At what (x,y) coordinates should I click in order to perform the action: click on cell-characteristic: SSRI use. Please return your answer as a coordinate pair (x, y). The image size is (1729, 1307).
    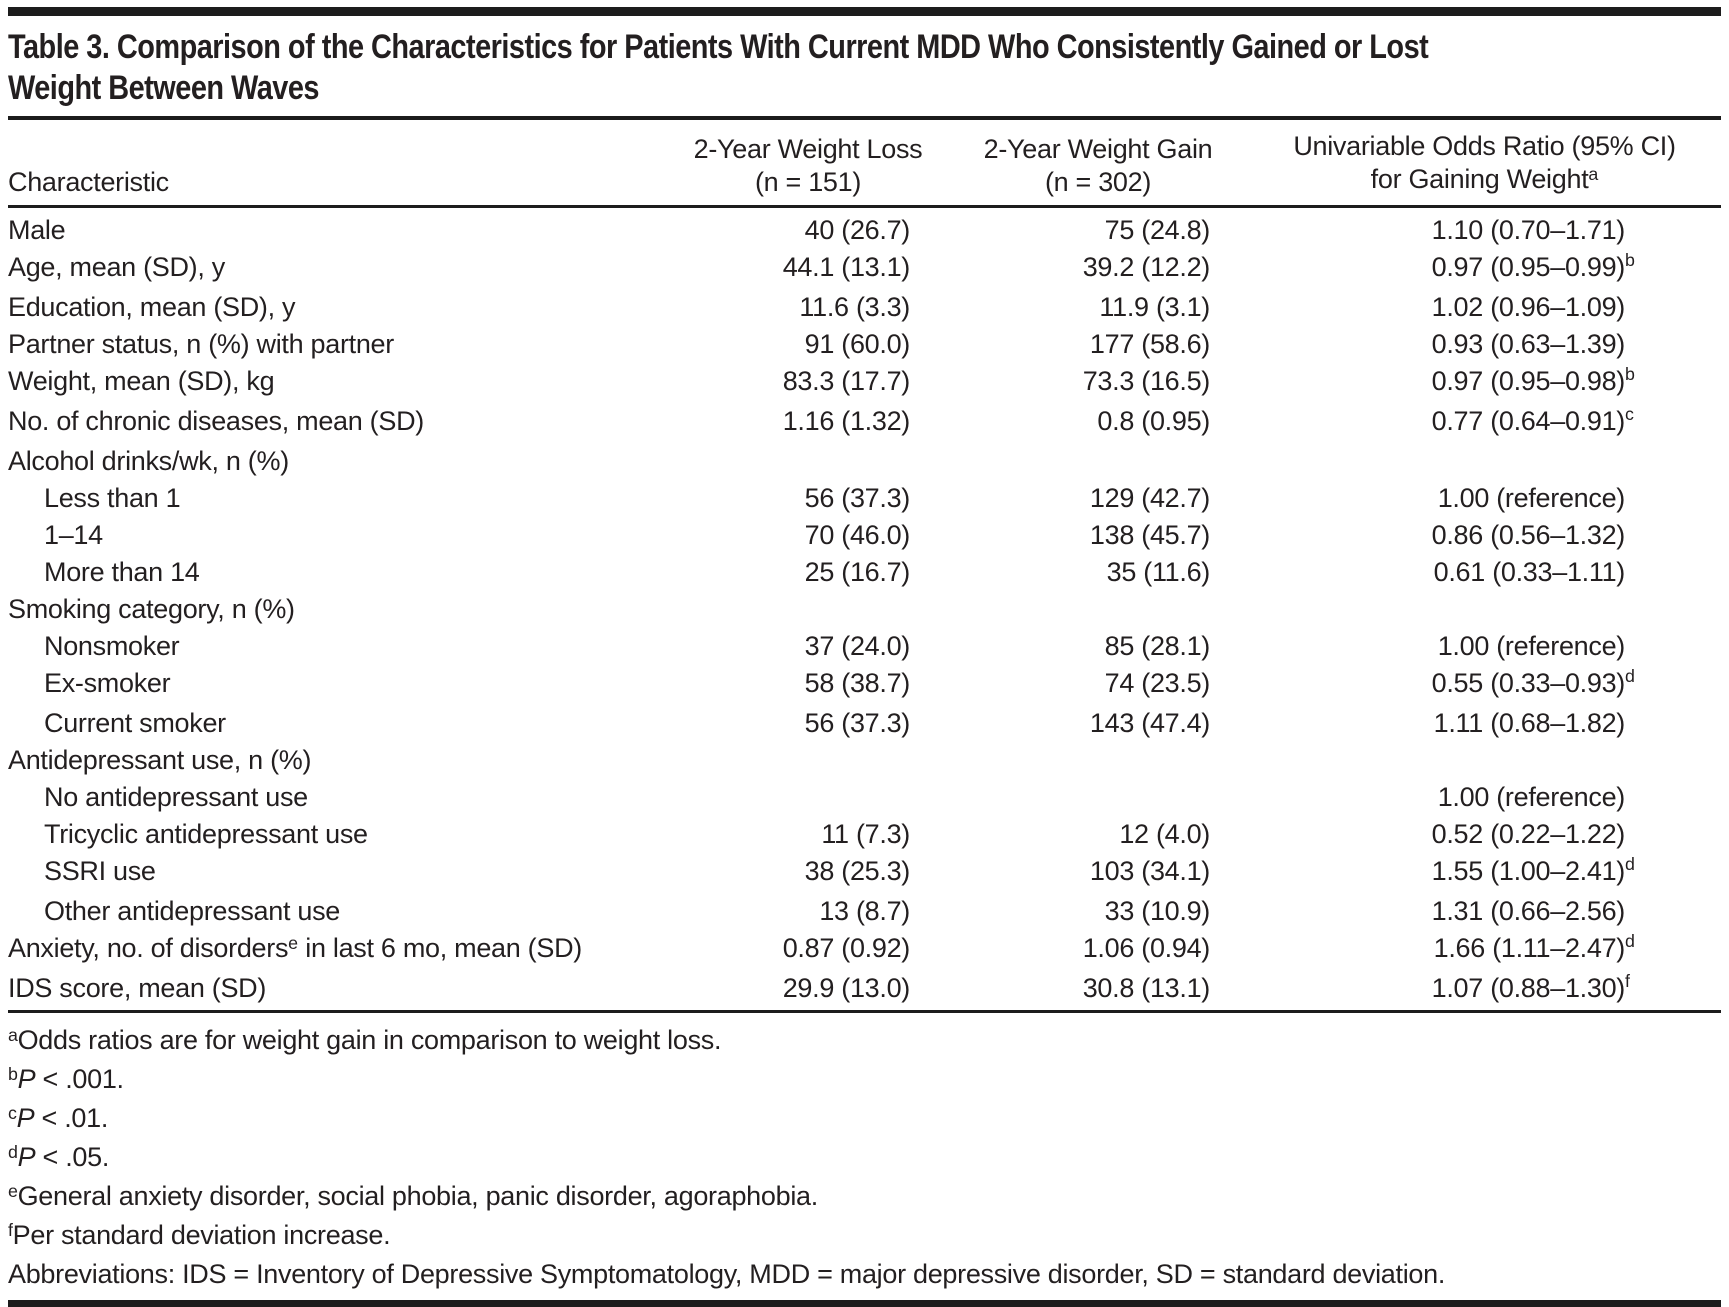
    Looking at the image, I should click on (338, 873).